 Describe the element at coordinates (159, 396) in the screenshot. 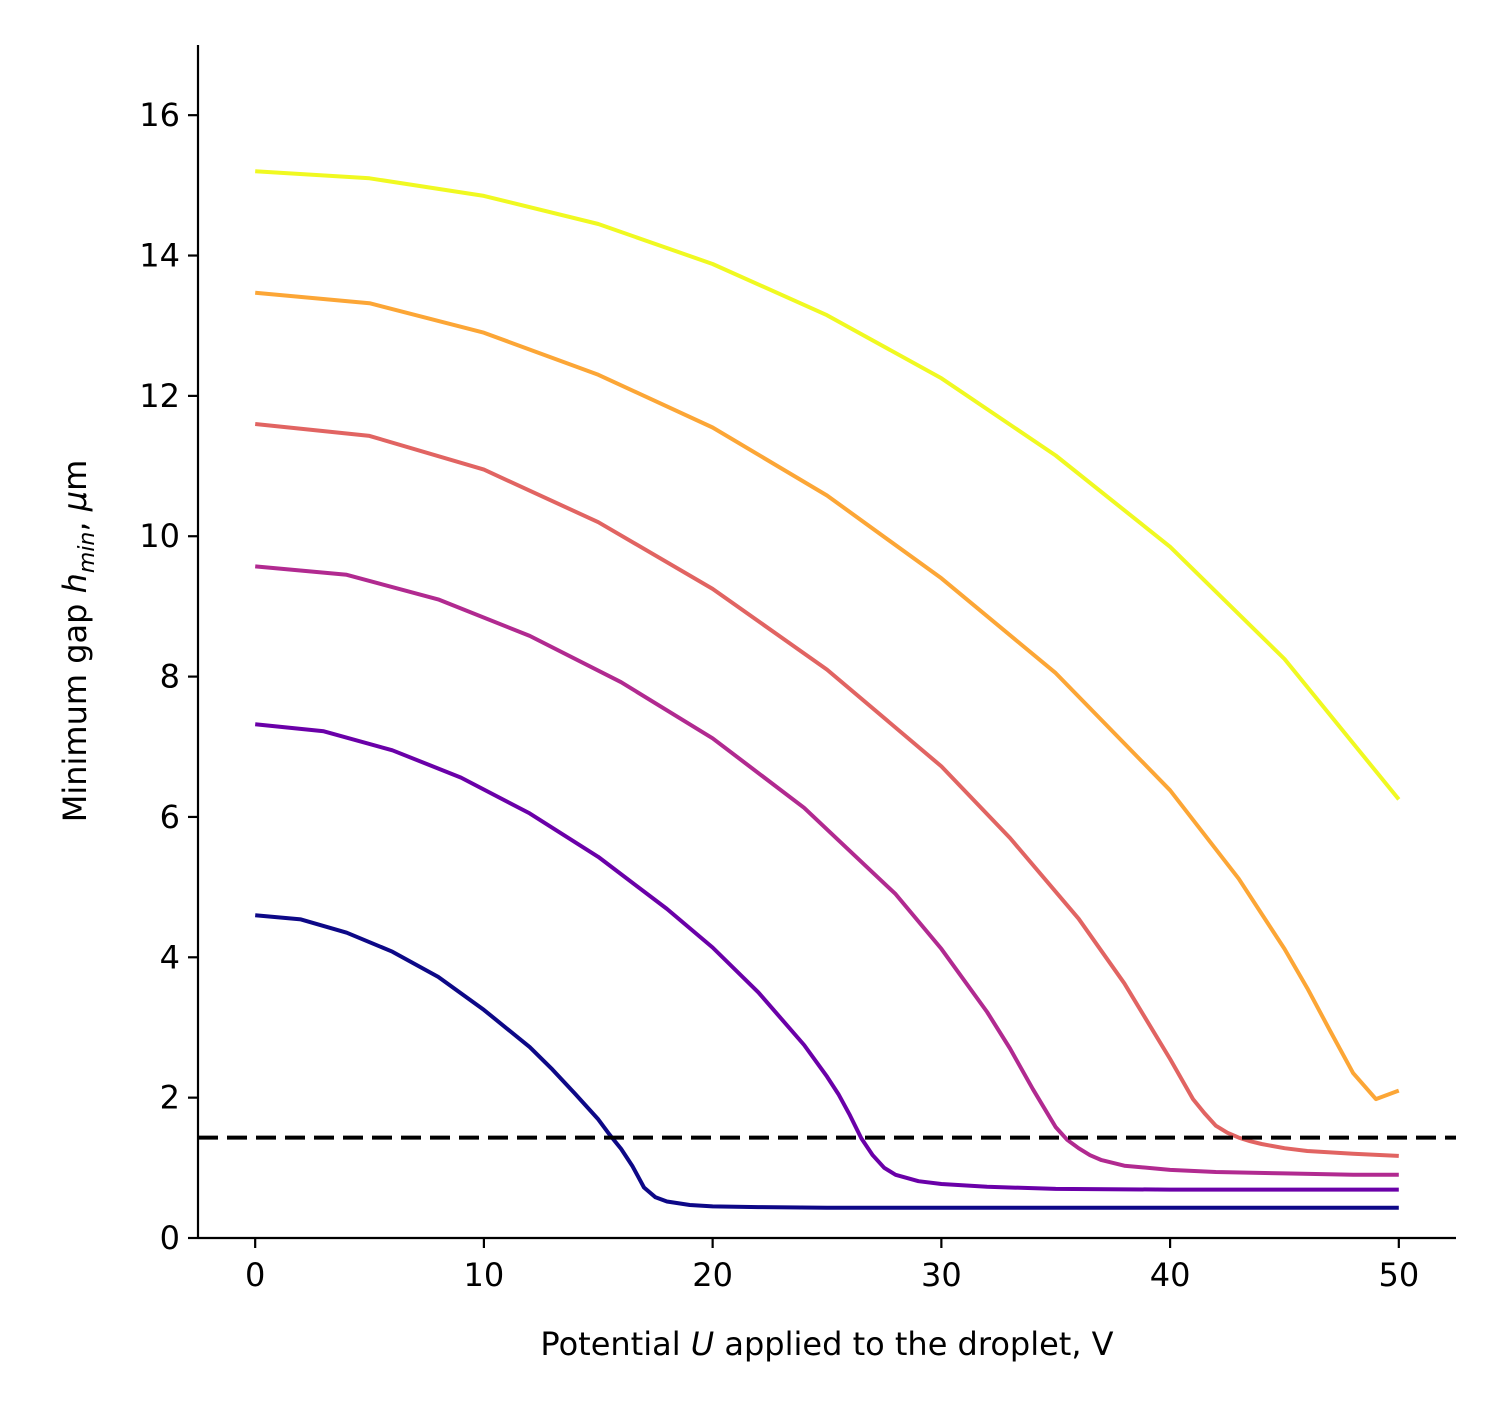

I see `y-tick-label: 12` at that location.